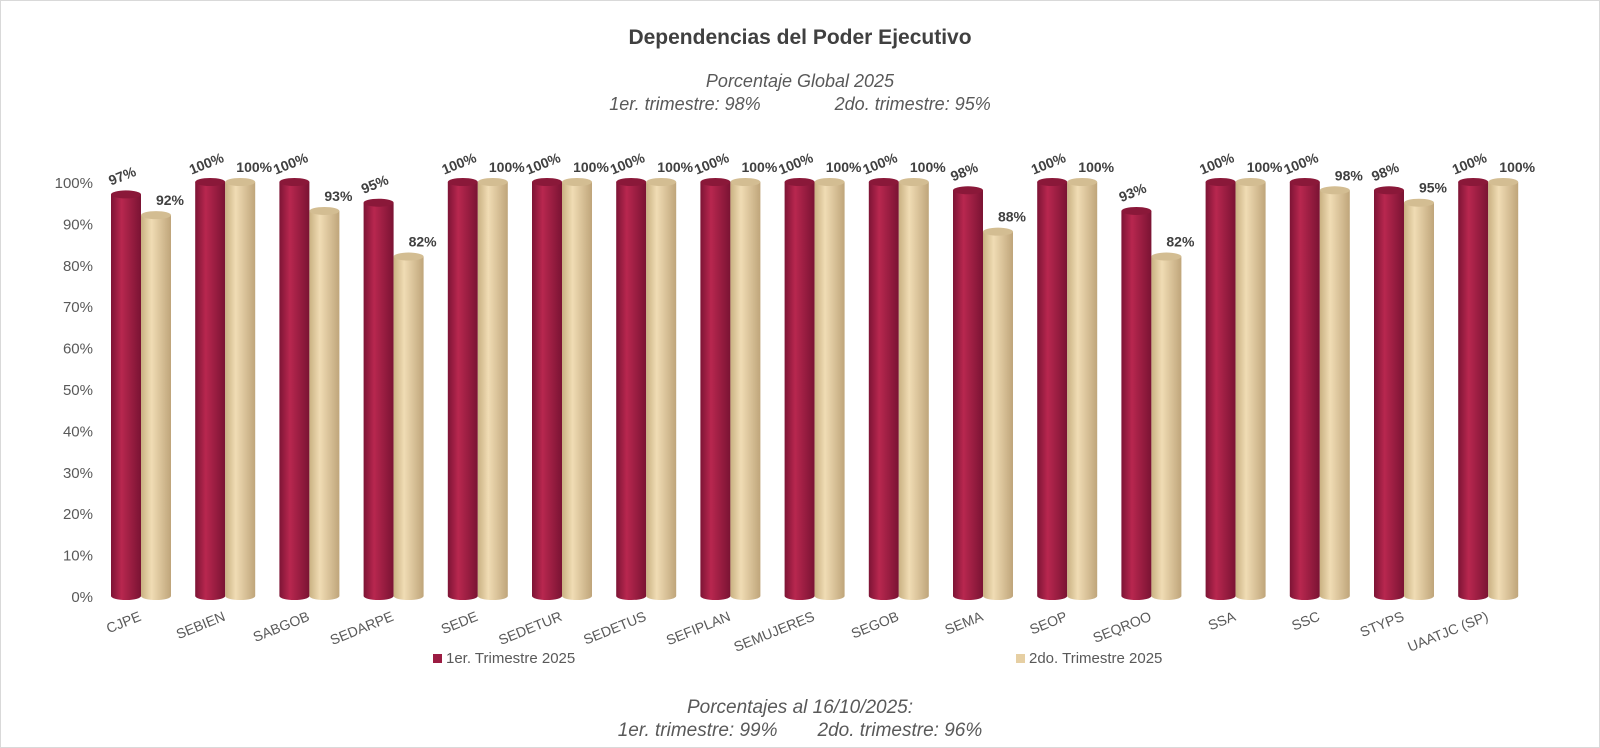 This screenshot has height=748, width=1600. What do you see at coordinates (281, 626) in the screenshot?
I see `x-category-label: SABGOB` at bounding box center [281, 626].